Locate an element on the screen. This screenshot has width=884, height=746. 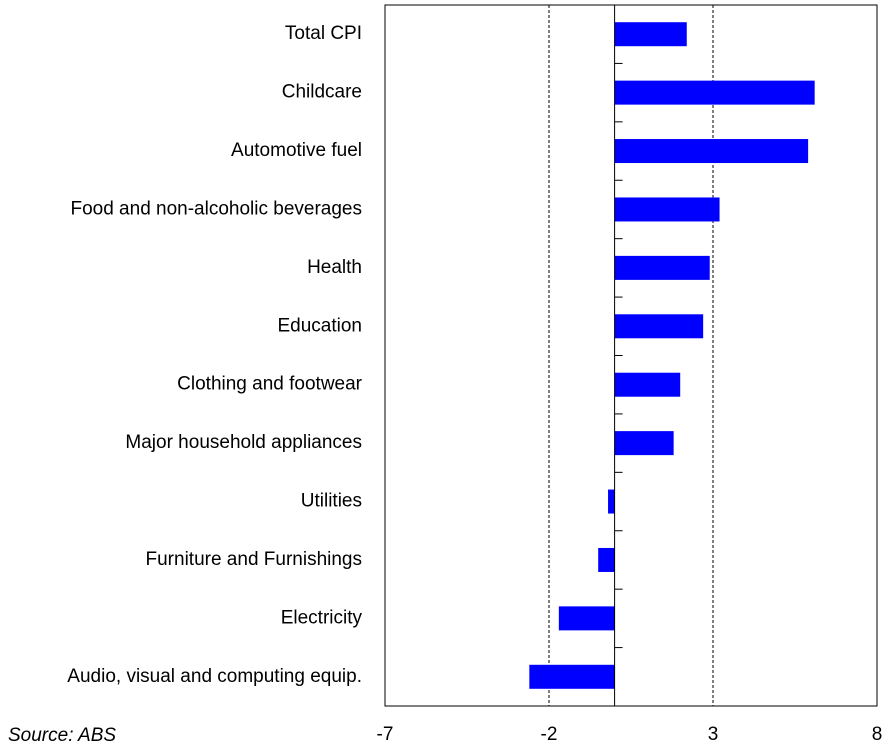
y-tick-label: Food and non-alcoholic beverages is located at coordinates (216, 208).